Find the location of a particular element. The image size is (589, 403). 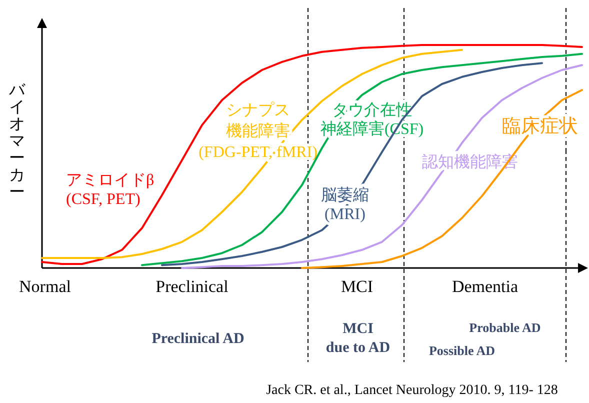

text: MCI due to AD is located at coordinates (358, 338).